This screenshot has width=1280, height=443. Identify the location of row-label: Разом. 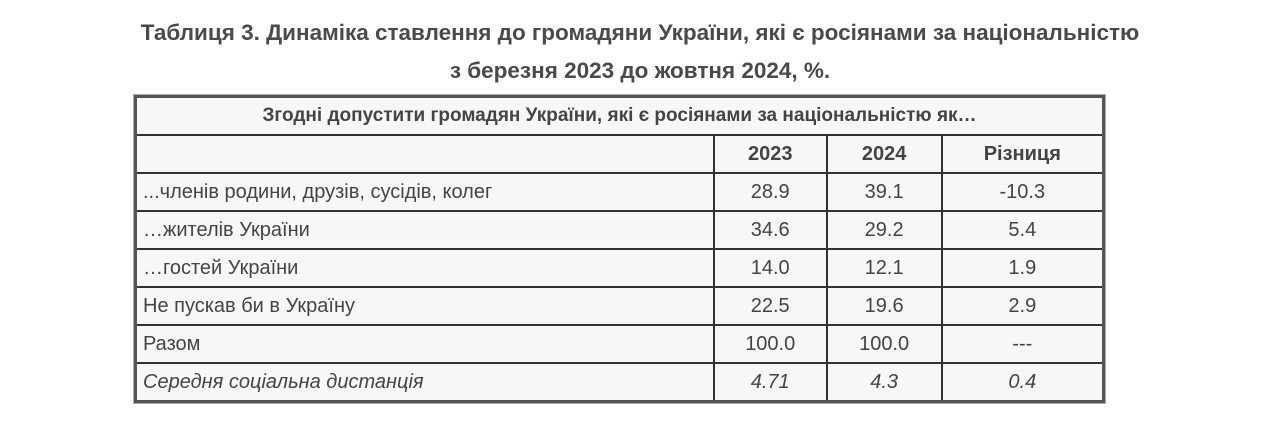
(424, 344).